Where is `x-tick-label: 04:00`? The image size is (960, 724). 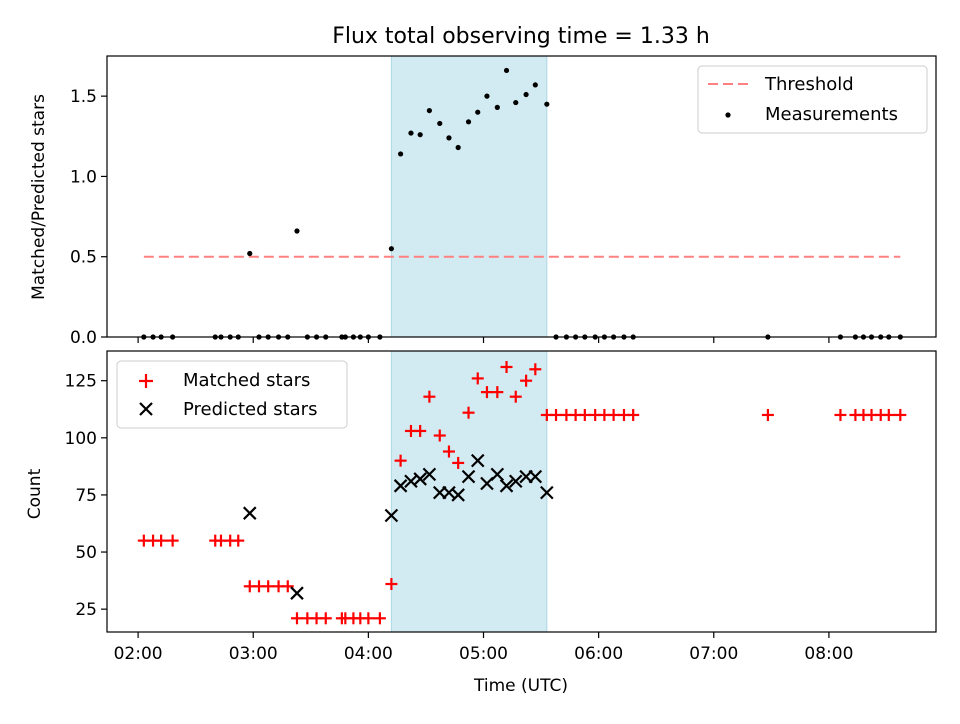 x-tick-label: 04:00 is located at coordinates (368, 654).